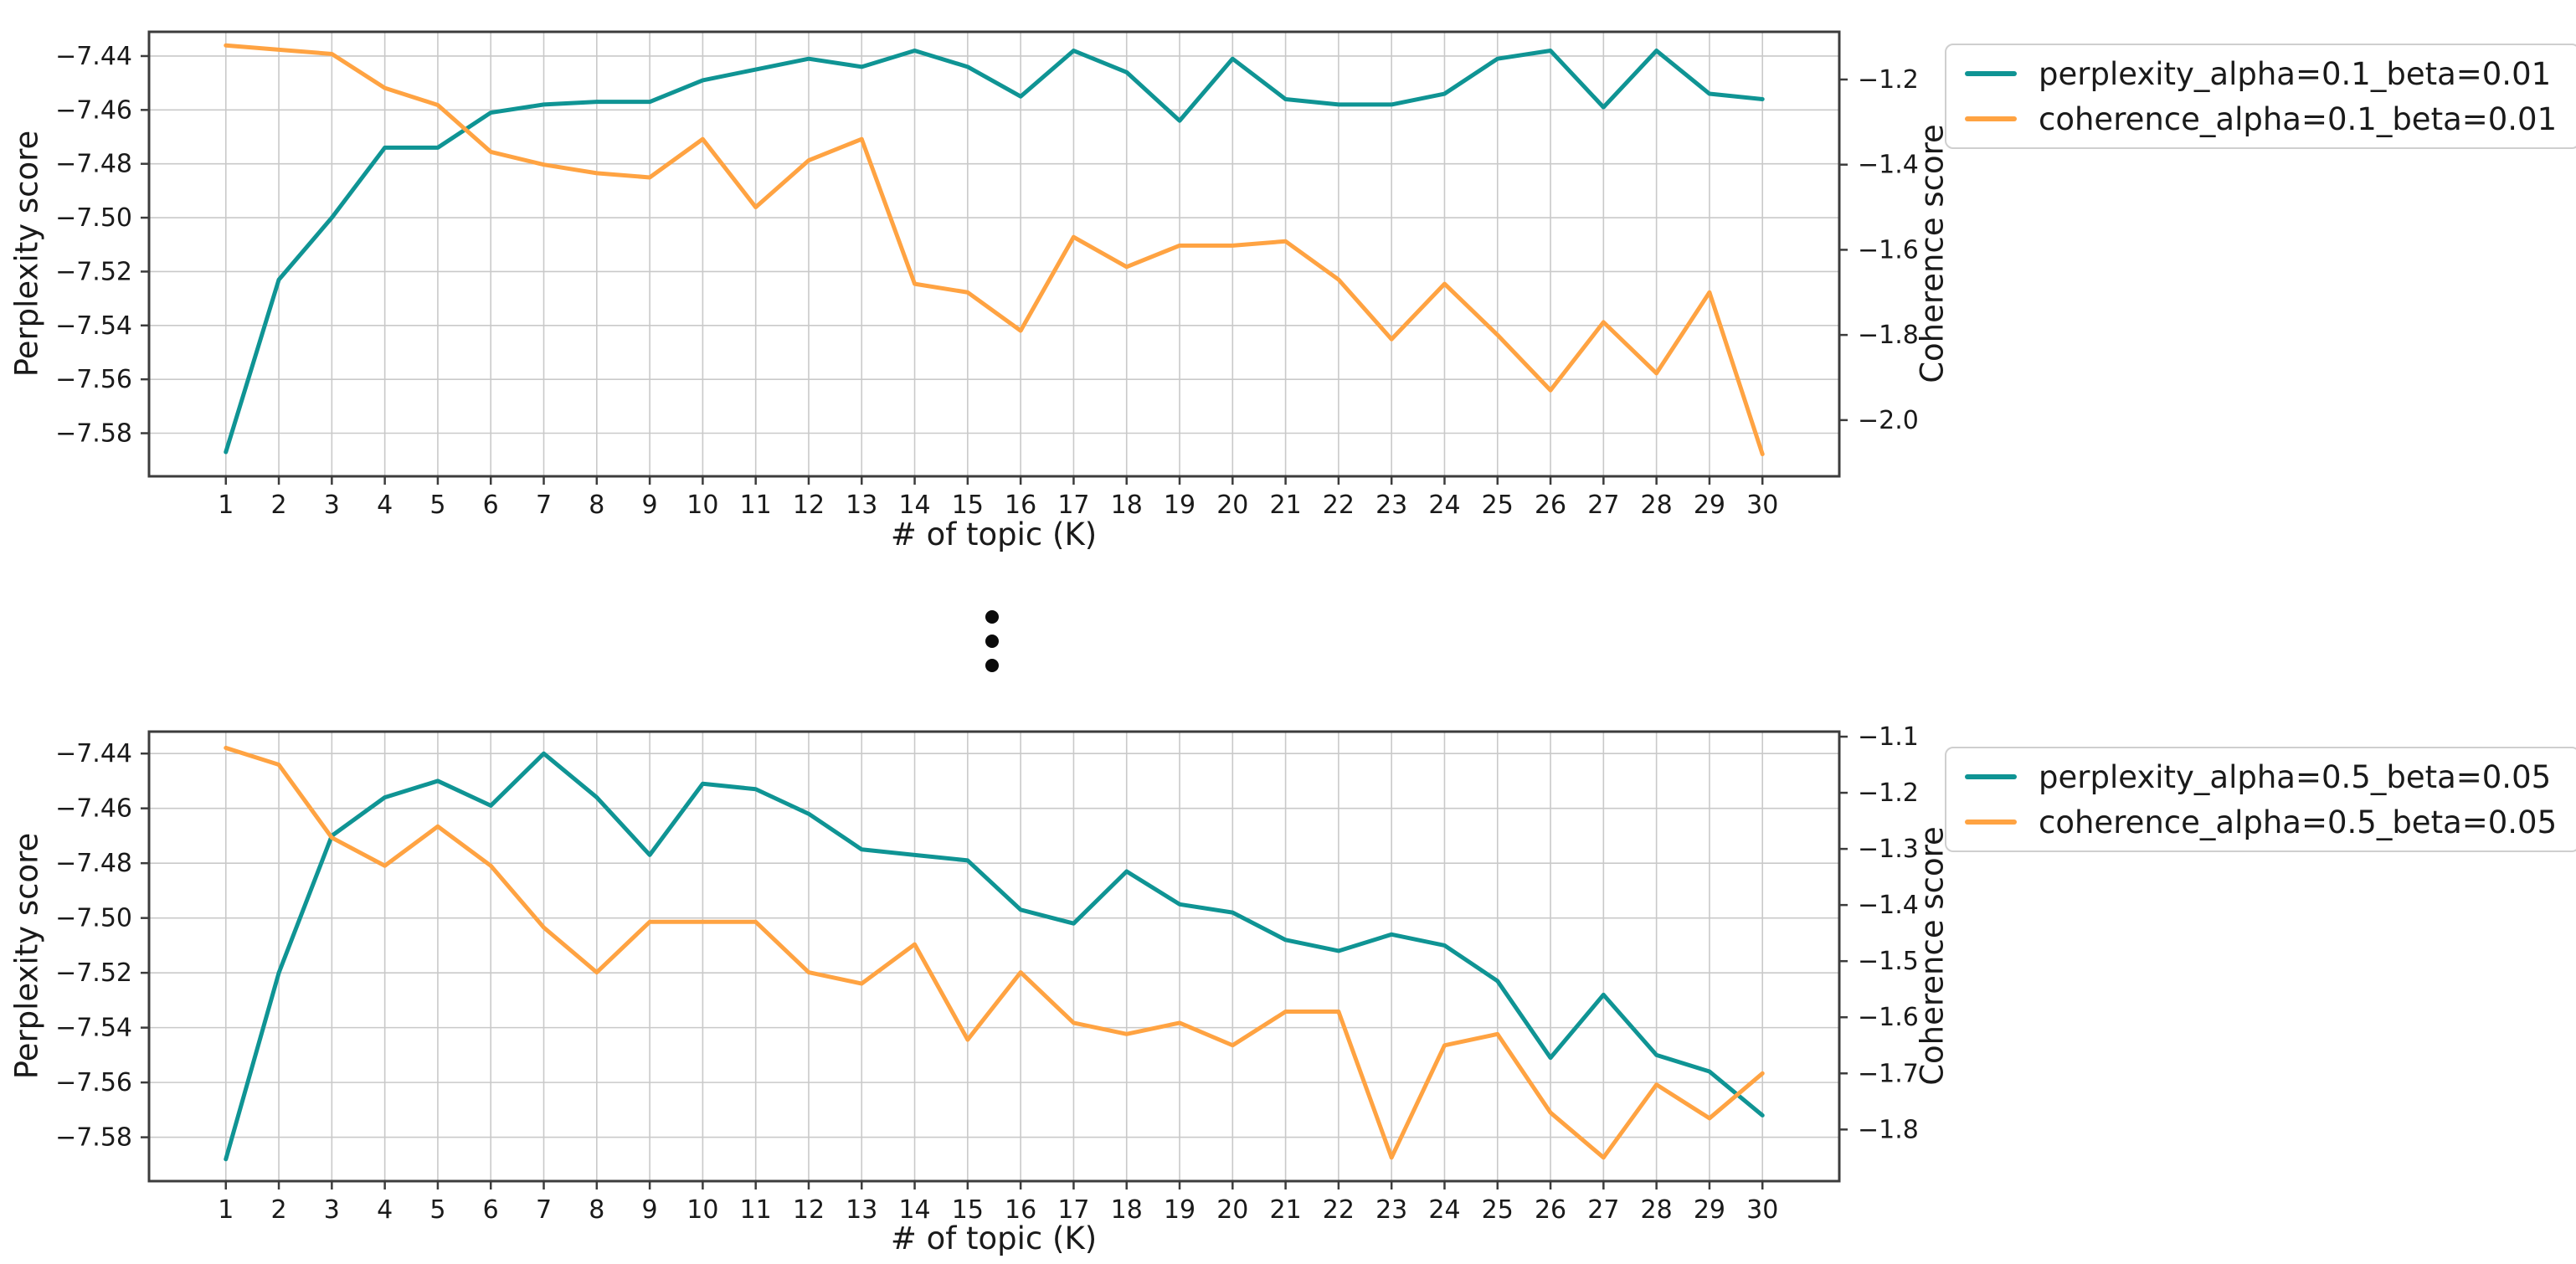 The width and height of the screenshot is (2576, 1264). What do you see at coordinates (385, 505) in the screenshot?
I see `x-tick-label: 4` at bounding box center [385, 505].